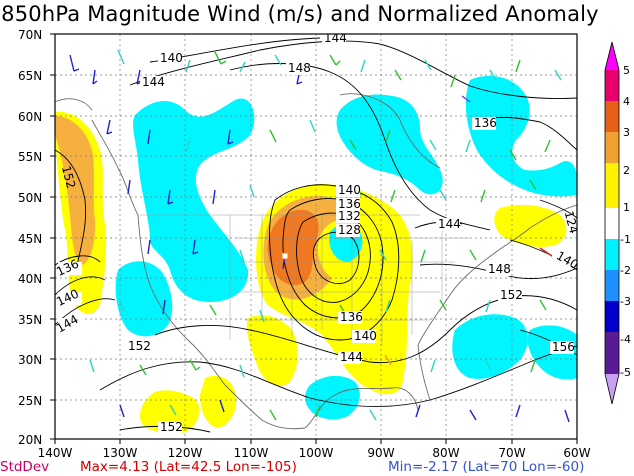  What do you see at coordinates (30, 401) in the screenshot?
I see `lat-label: 25N` at bounding box center [30, 401].